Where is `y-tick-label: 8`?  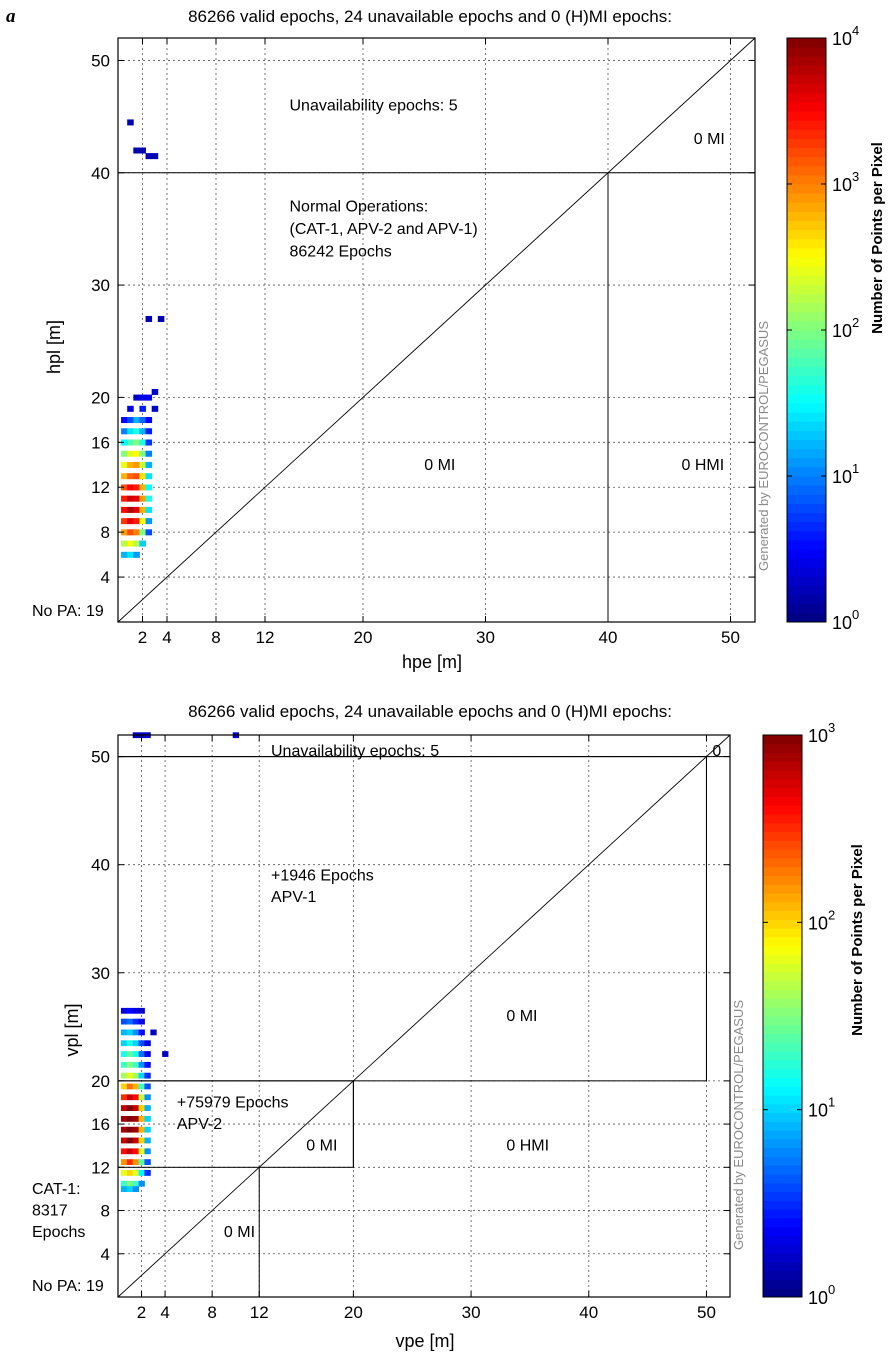 y-tick-label: 8 is located at coordinates (105, 1211).